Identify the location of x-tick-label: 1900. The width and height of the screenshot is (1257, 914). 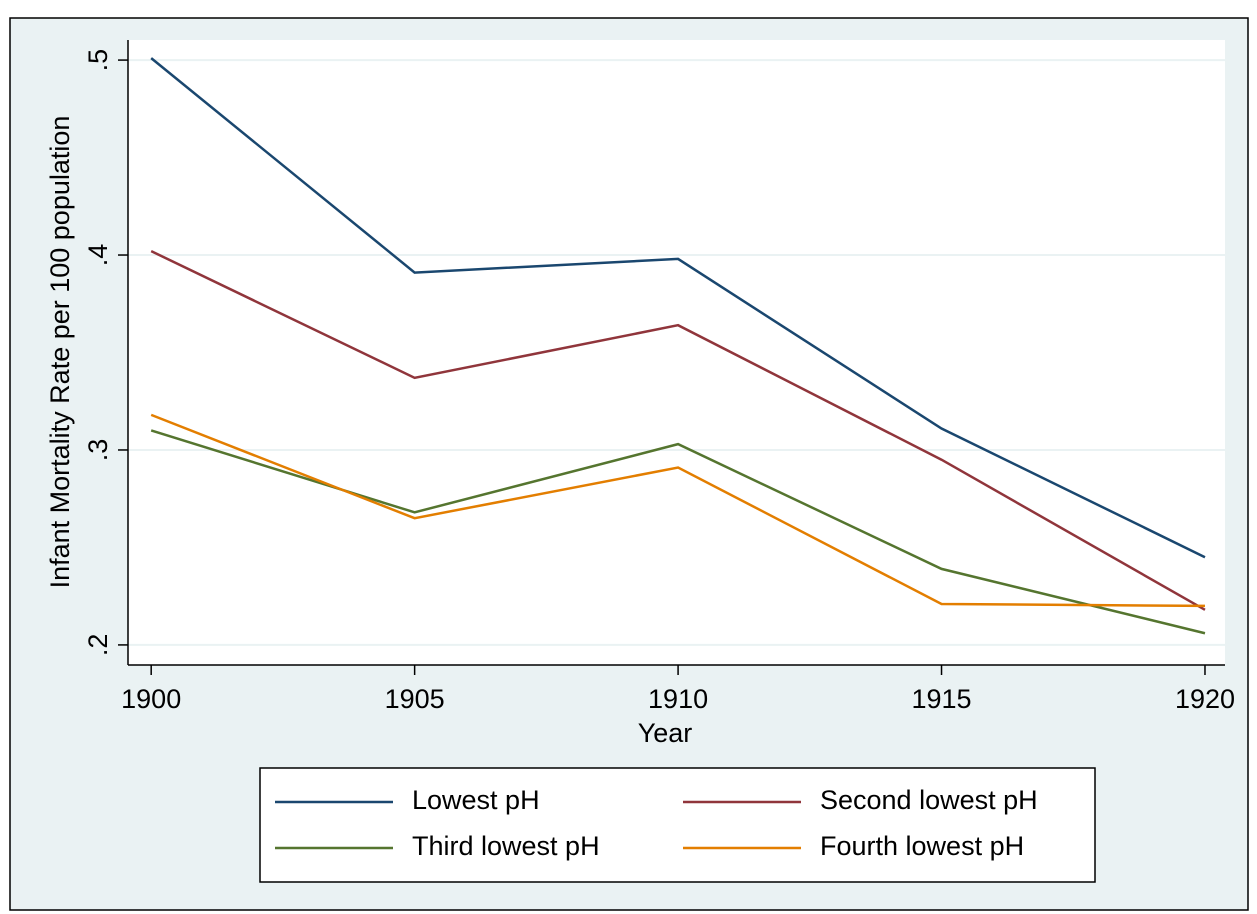
(151, 699).